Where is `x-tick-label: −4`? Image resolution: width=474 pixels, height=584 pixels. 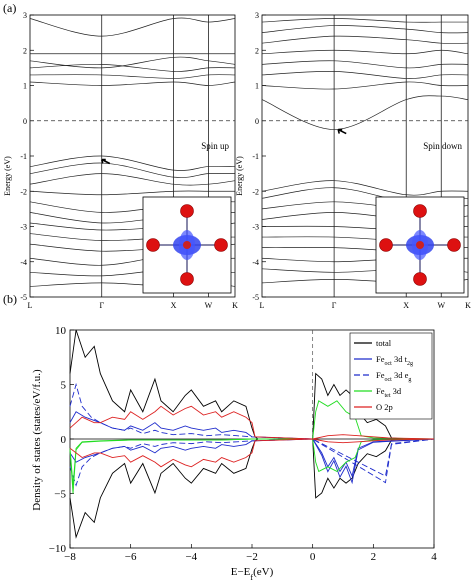 x-tick-label: −4 is located at coordinates (191, 557).